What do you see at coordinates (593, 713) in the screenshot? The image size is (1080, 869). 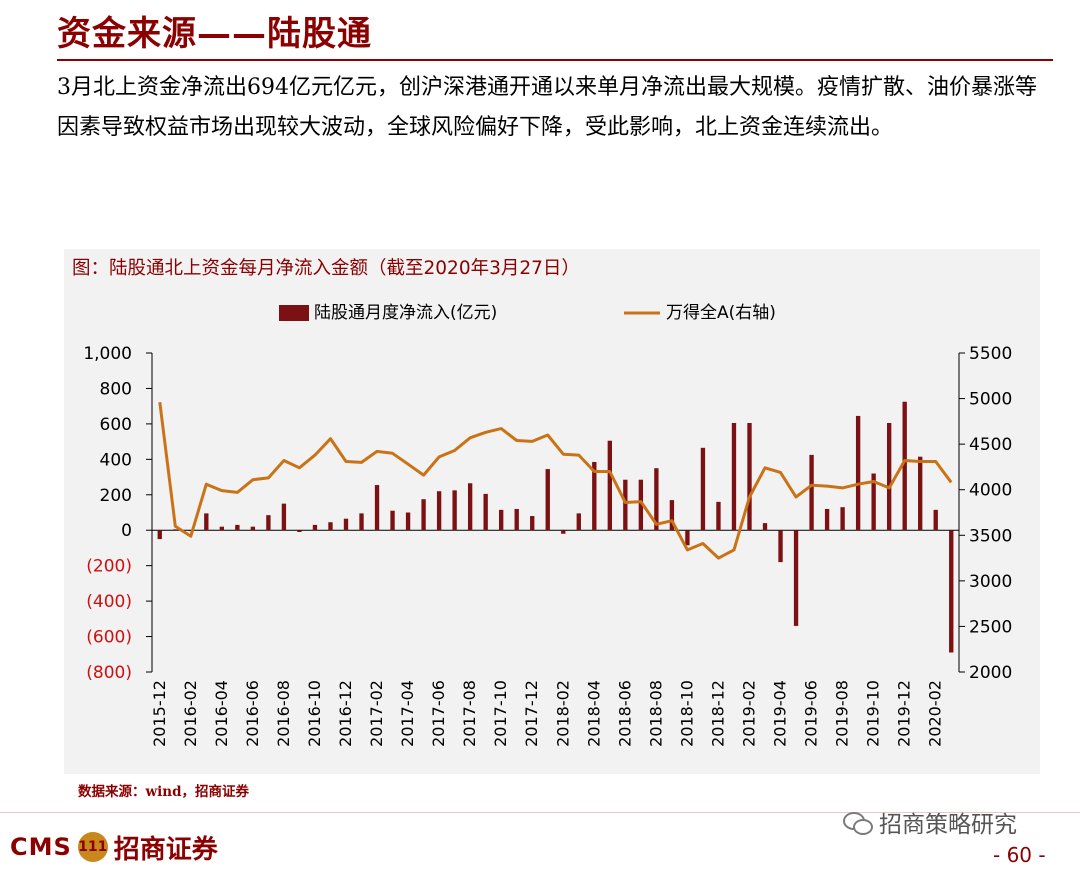 I see `x-tick-label: 2018-04` at bounding box center [593, 713].